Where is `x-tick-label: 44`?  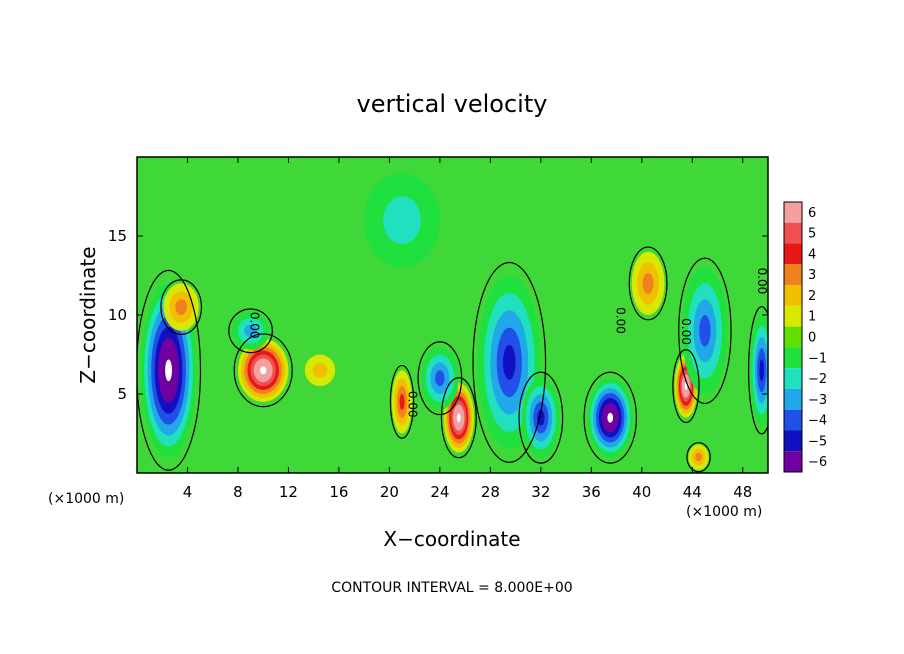 x-tick-label: 44 is located at coordinates (692, 492).